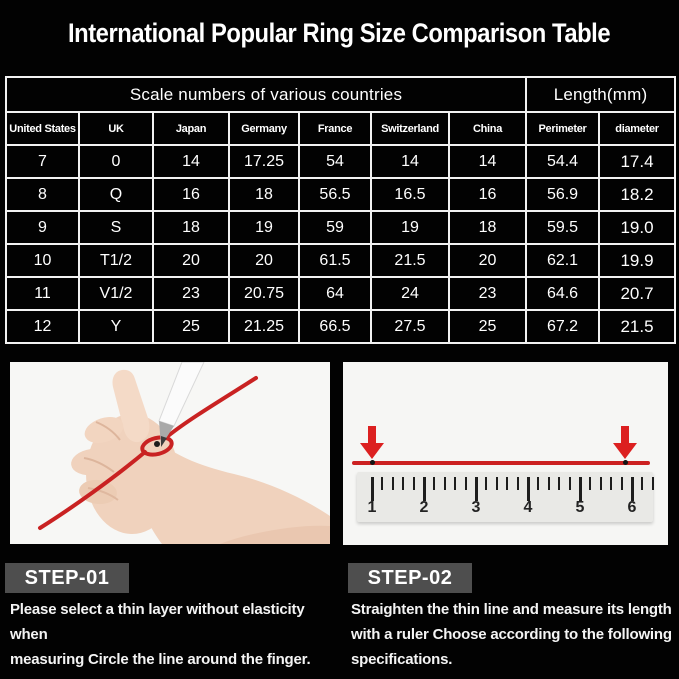  Describe the element at coordinates (625, 443) in the screenshot. I see `down-arrow-icon` at that location.